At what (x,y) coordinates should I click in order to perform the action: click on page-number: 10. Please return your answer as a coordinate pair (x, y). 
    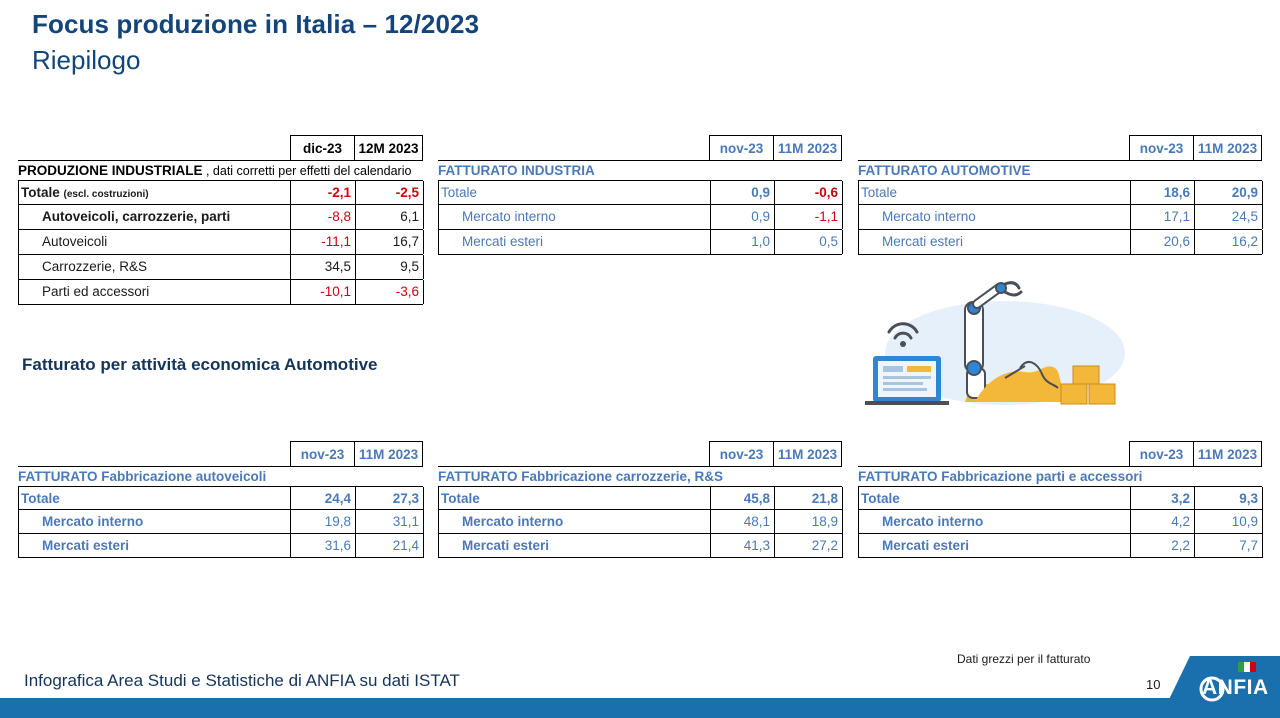
    Looking at the image, I should click on (1153, 684).